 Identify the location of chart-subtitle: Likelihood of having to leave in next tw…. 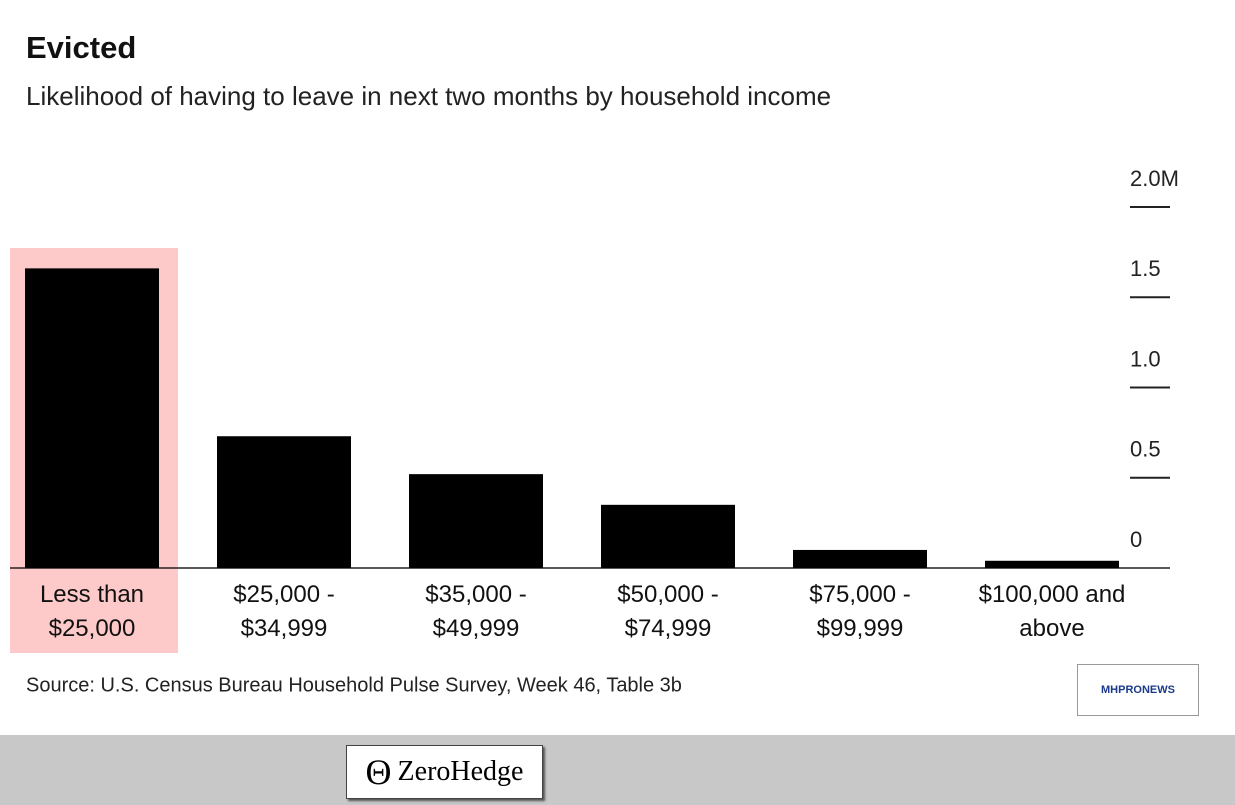
(428, 96).